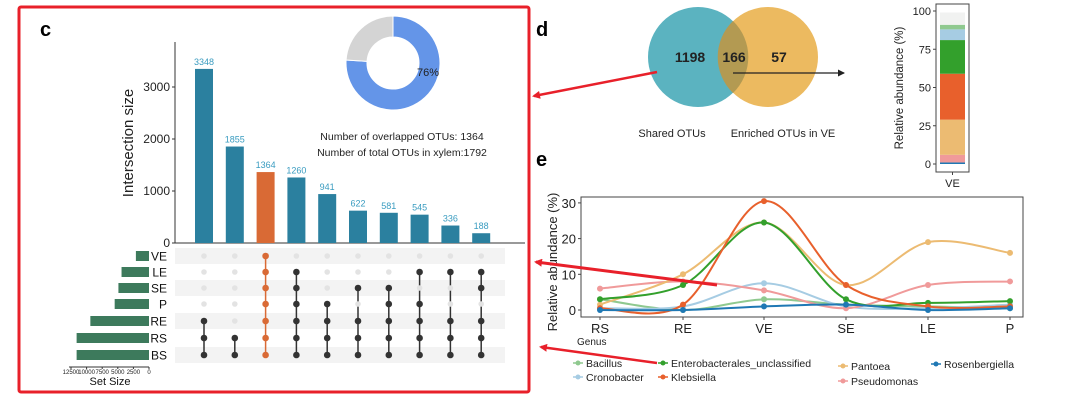 Image resolution: width=1080 pixels, height=401 pixels. What do you see at coordinates (690, 57) in the screenshot?
I see `venn-left-count: 1198` at bounding box center [690, 57].